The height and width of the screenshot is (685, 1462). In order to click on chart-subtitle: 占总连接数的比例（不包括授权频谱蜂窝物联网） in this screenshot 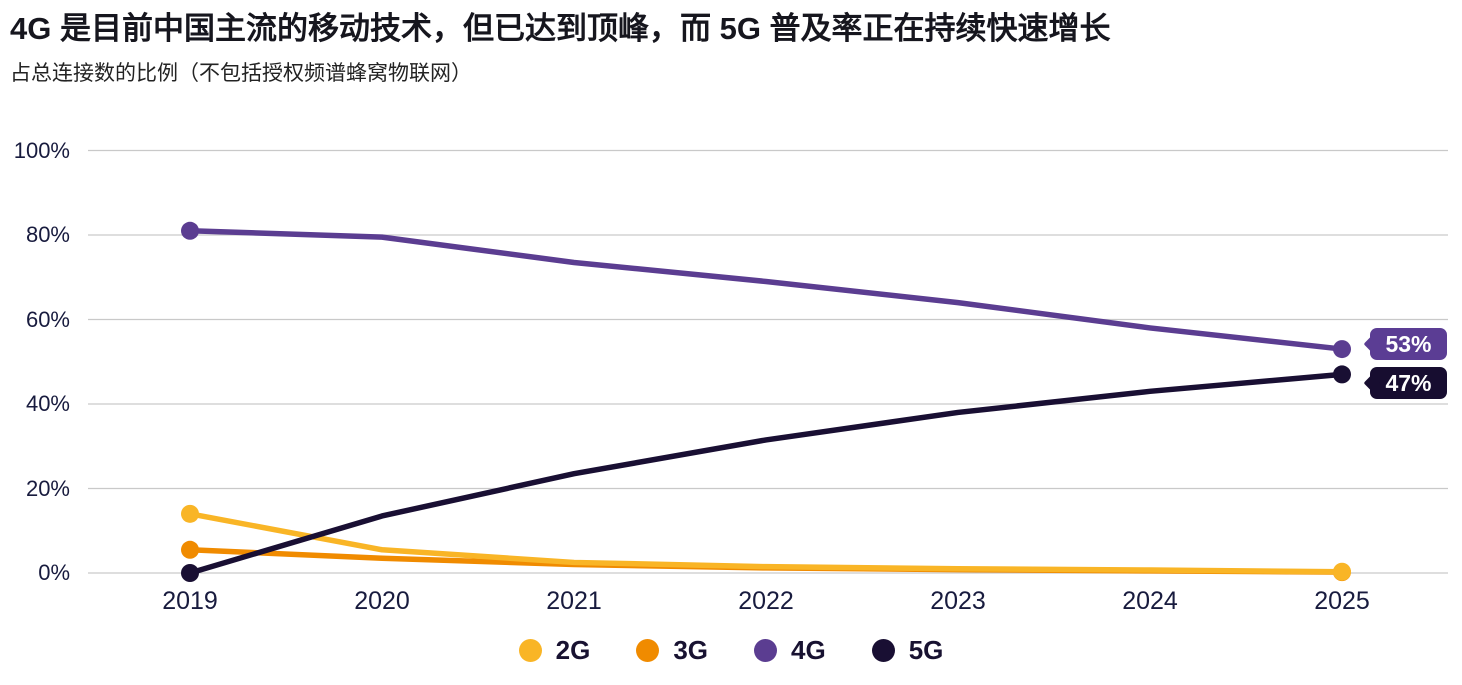, I will do `click(241, 74)`.